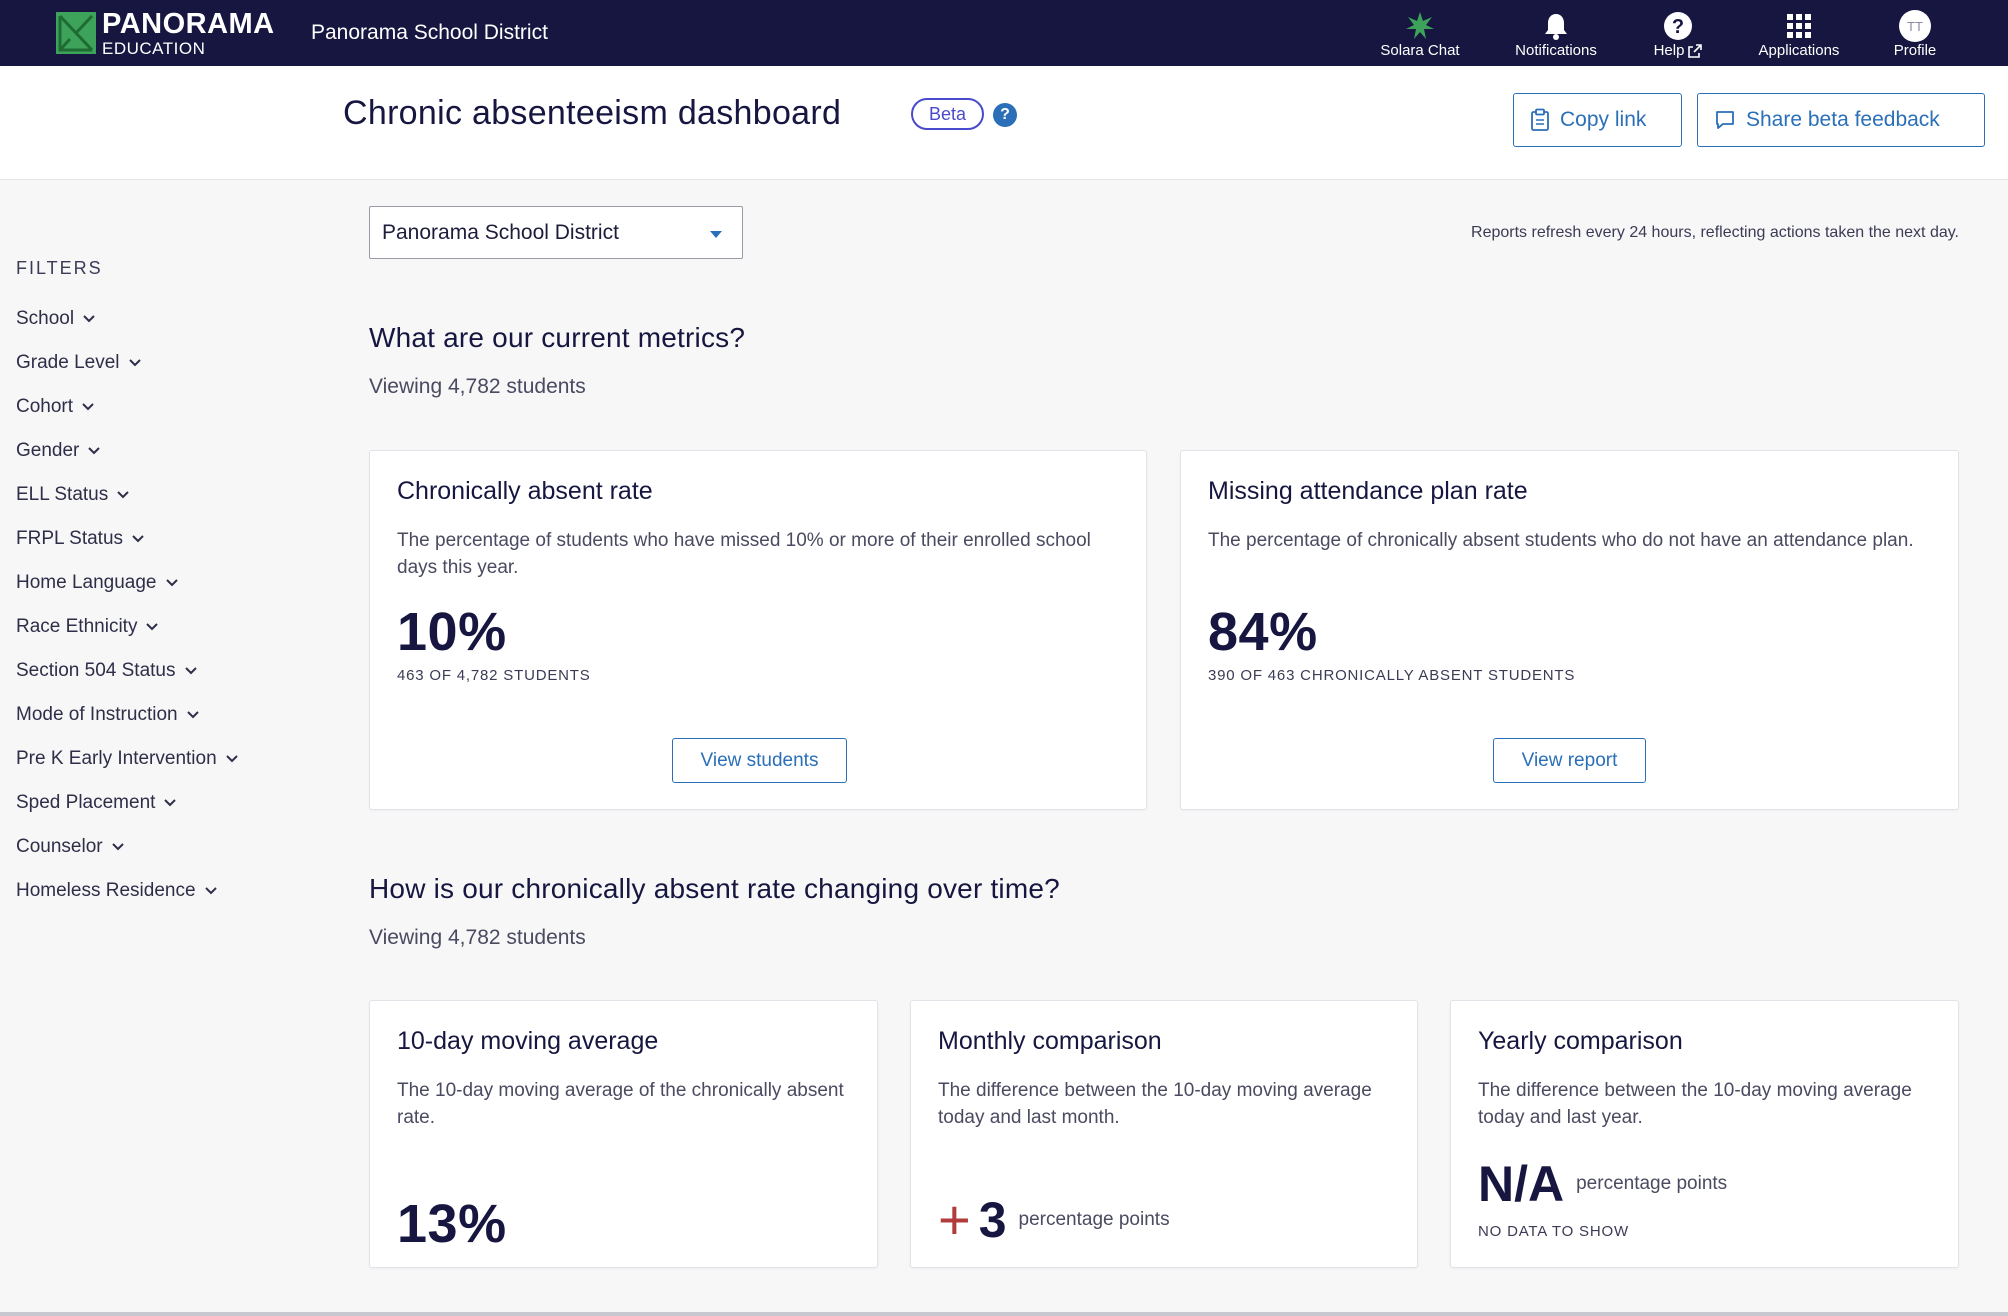 This screenshot has height=1316, width=2008. I want to click on filter-item: Sped Placement, so click(127, 803).